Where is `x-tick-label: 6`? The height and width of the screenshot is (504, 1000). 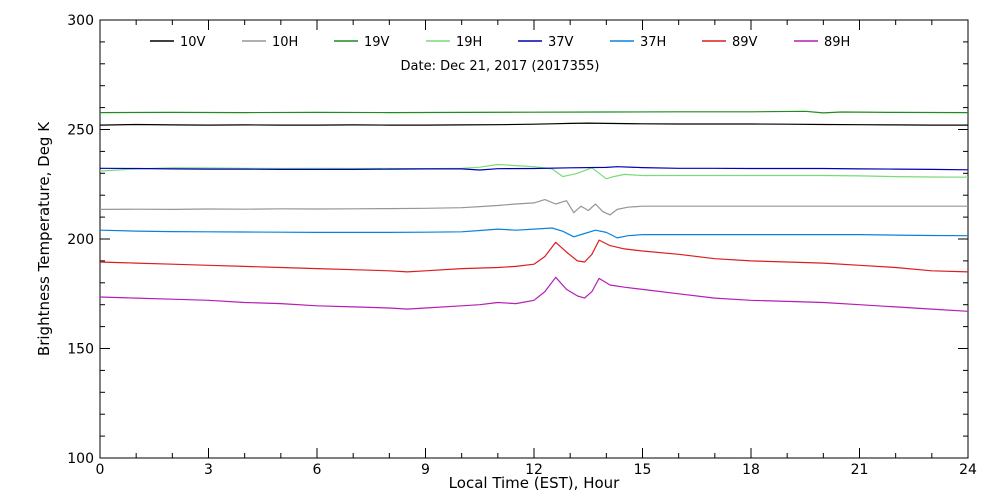 x-tick-label: 6 is located at coordinates (317, 470).